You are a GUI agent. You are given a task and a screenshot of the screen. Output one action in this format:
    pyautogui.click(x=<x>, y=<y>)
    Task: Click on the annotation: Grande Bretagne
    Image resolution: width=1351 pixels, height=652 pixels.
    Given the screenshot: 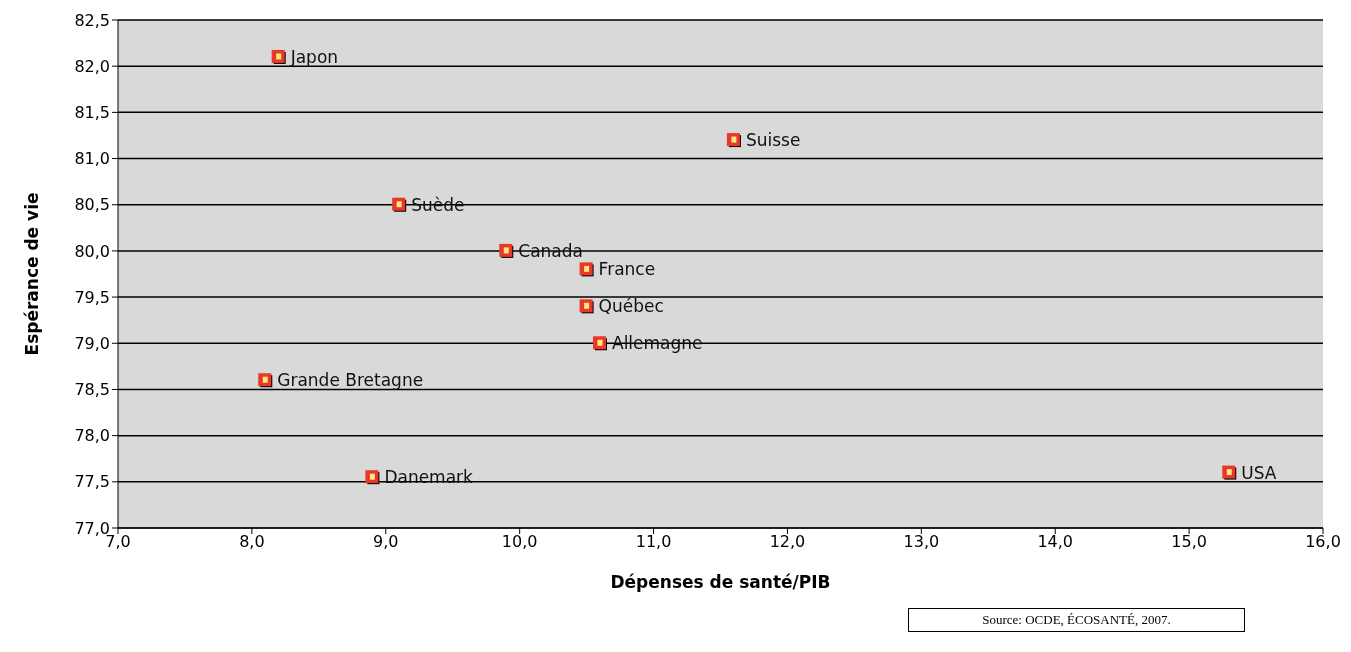 What is the action you would take?
    pyautogui.click(x=350, y=380)
    